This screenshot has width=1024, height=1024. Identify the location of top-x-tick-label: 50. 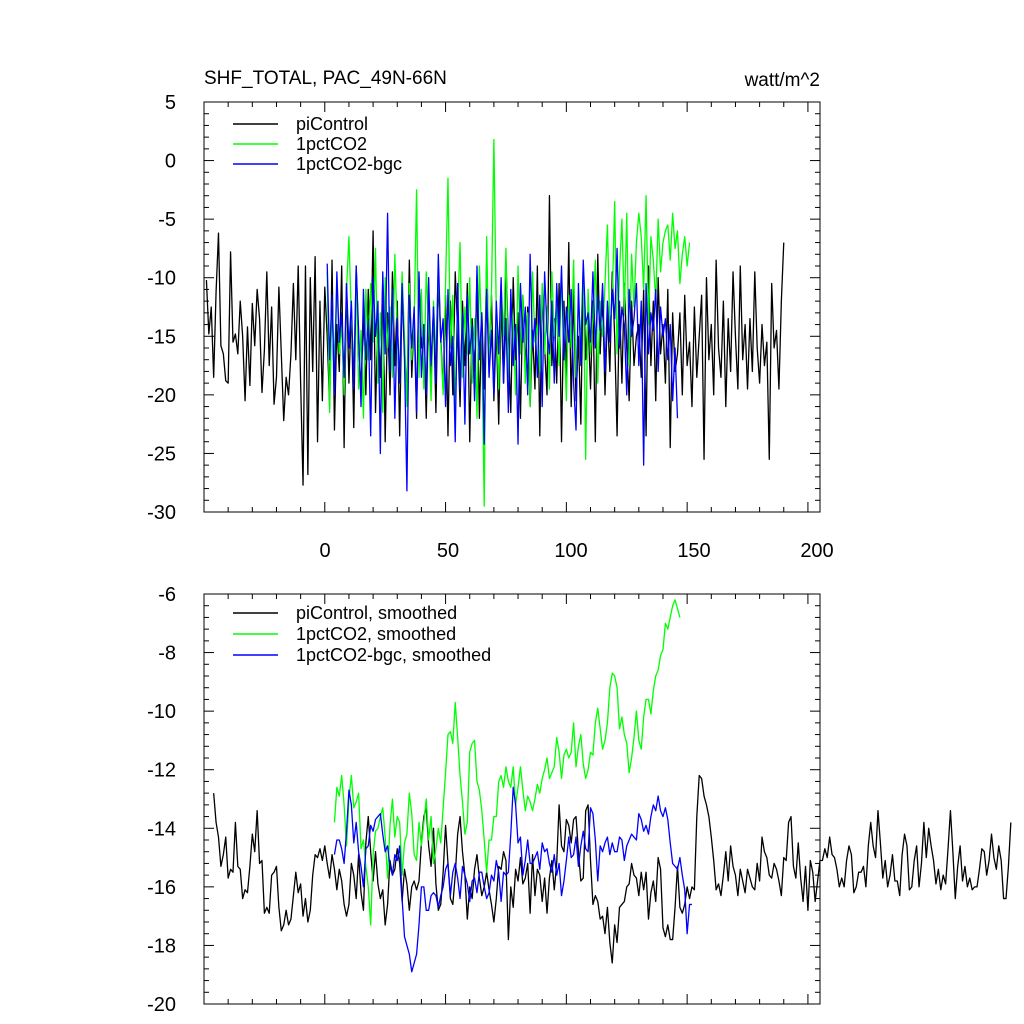
(448, 551).